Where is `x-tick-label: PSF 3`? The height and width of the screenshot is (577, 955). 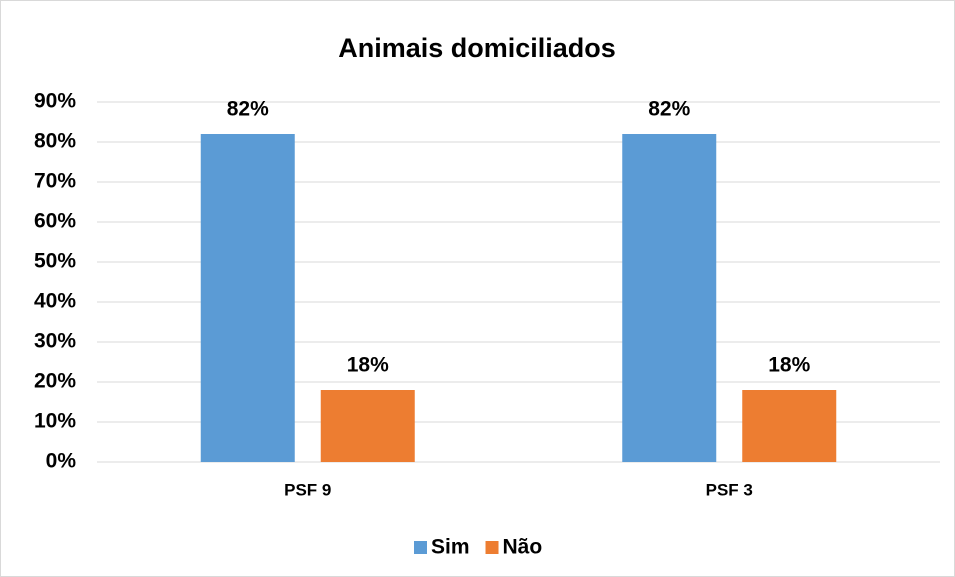 x-tick-label: PSF 3 is located at coordinates (729, 489).